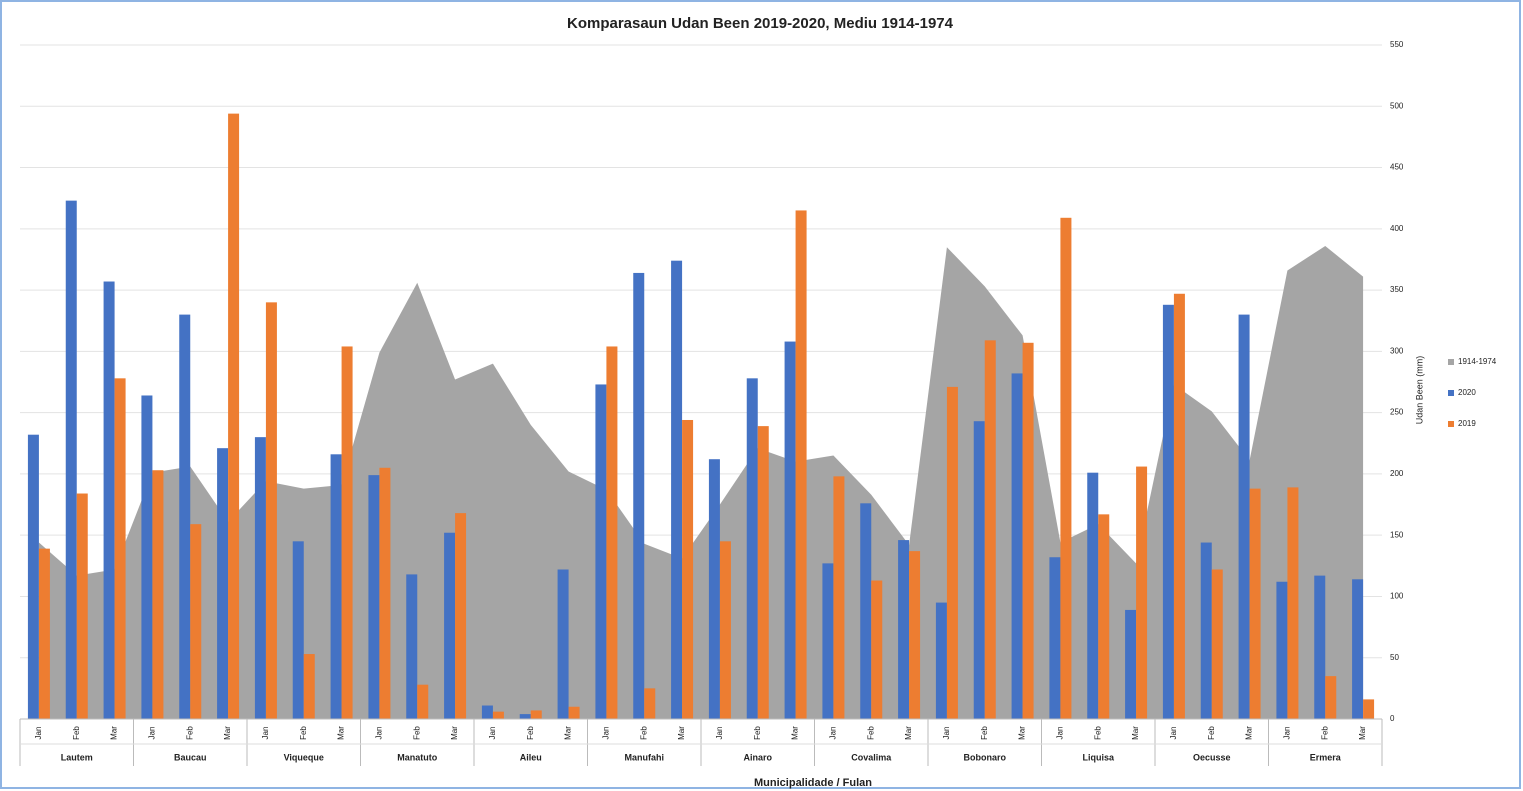 This screenshot has width=1523, height=791. I want to click on y-tick-label: 300, so click(1397, 350).